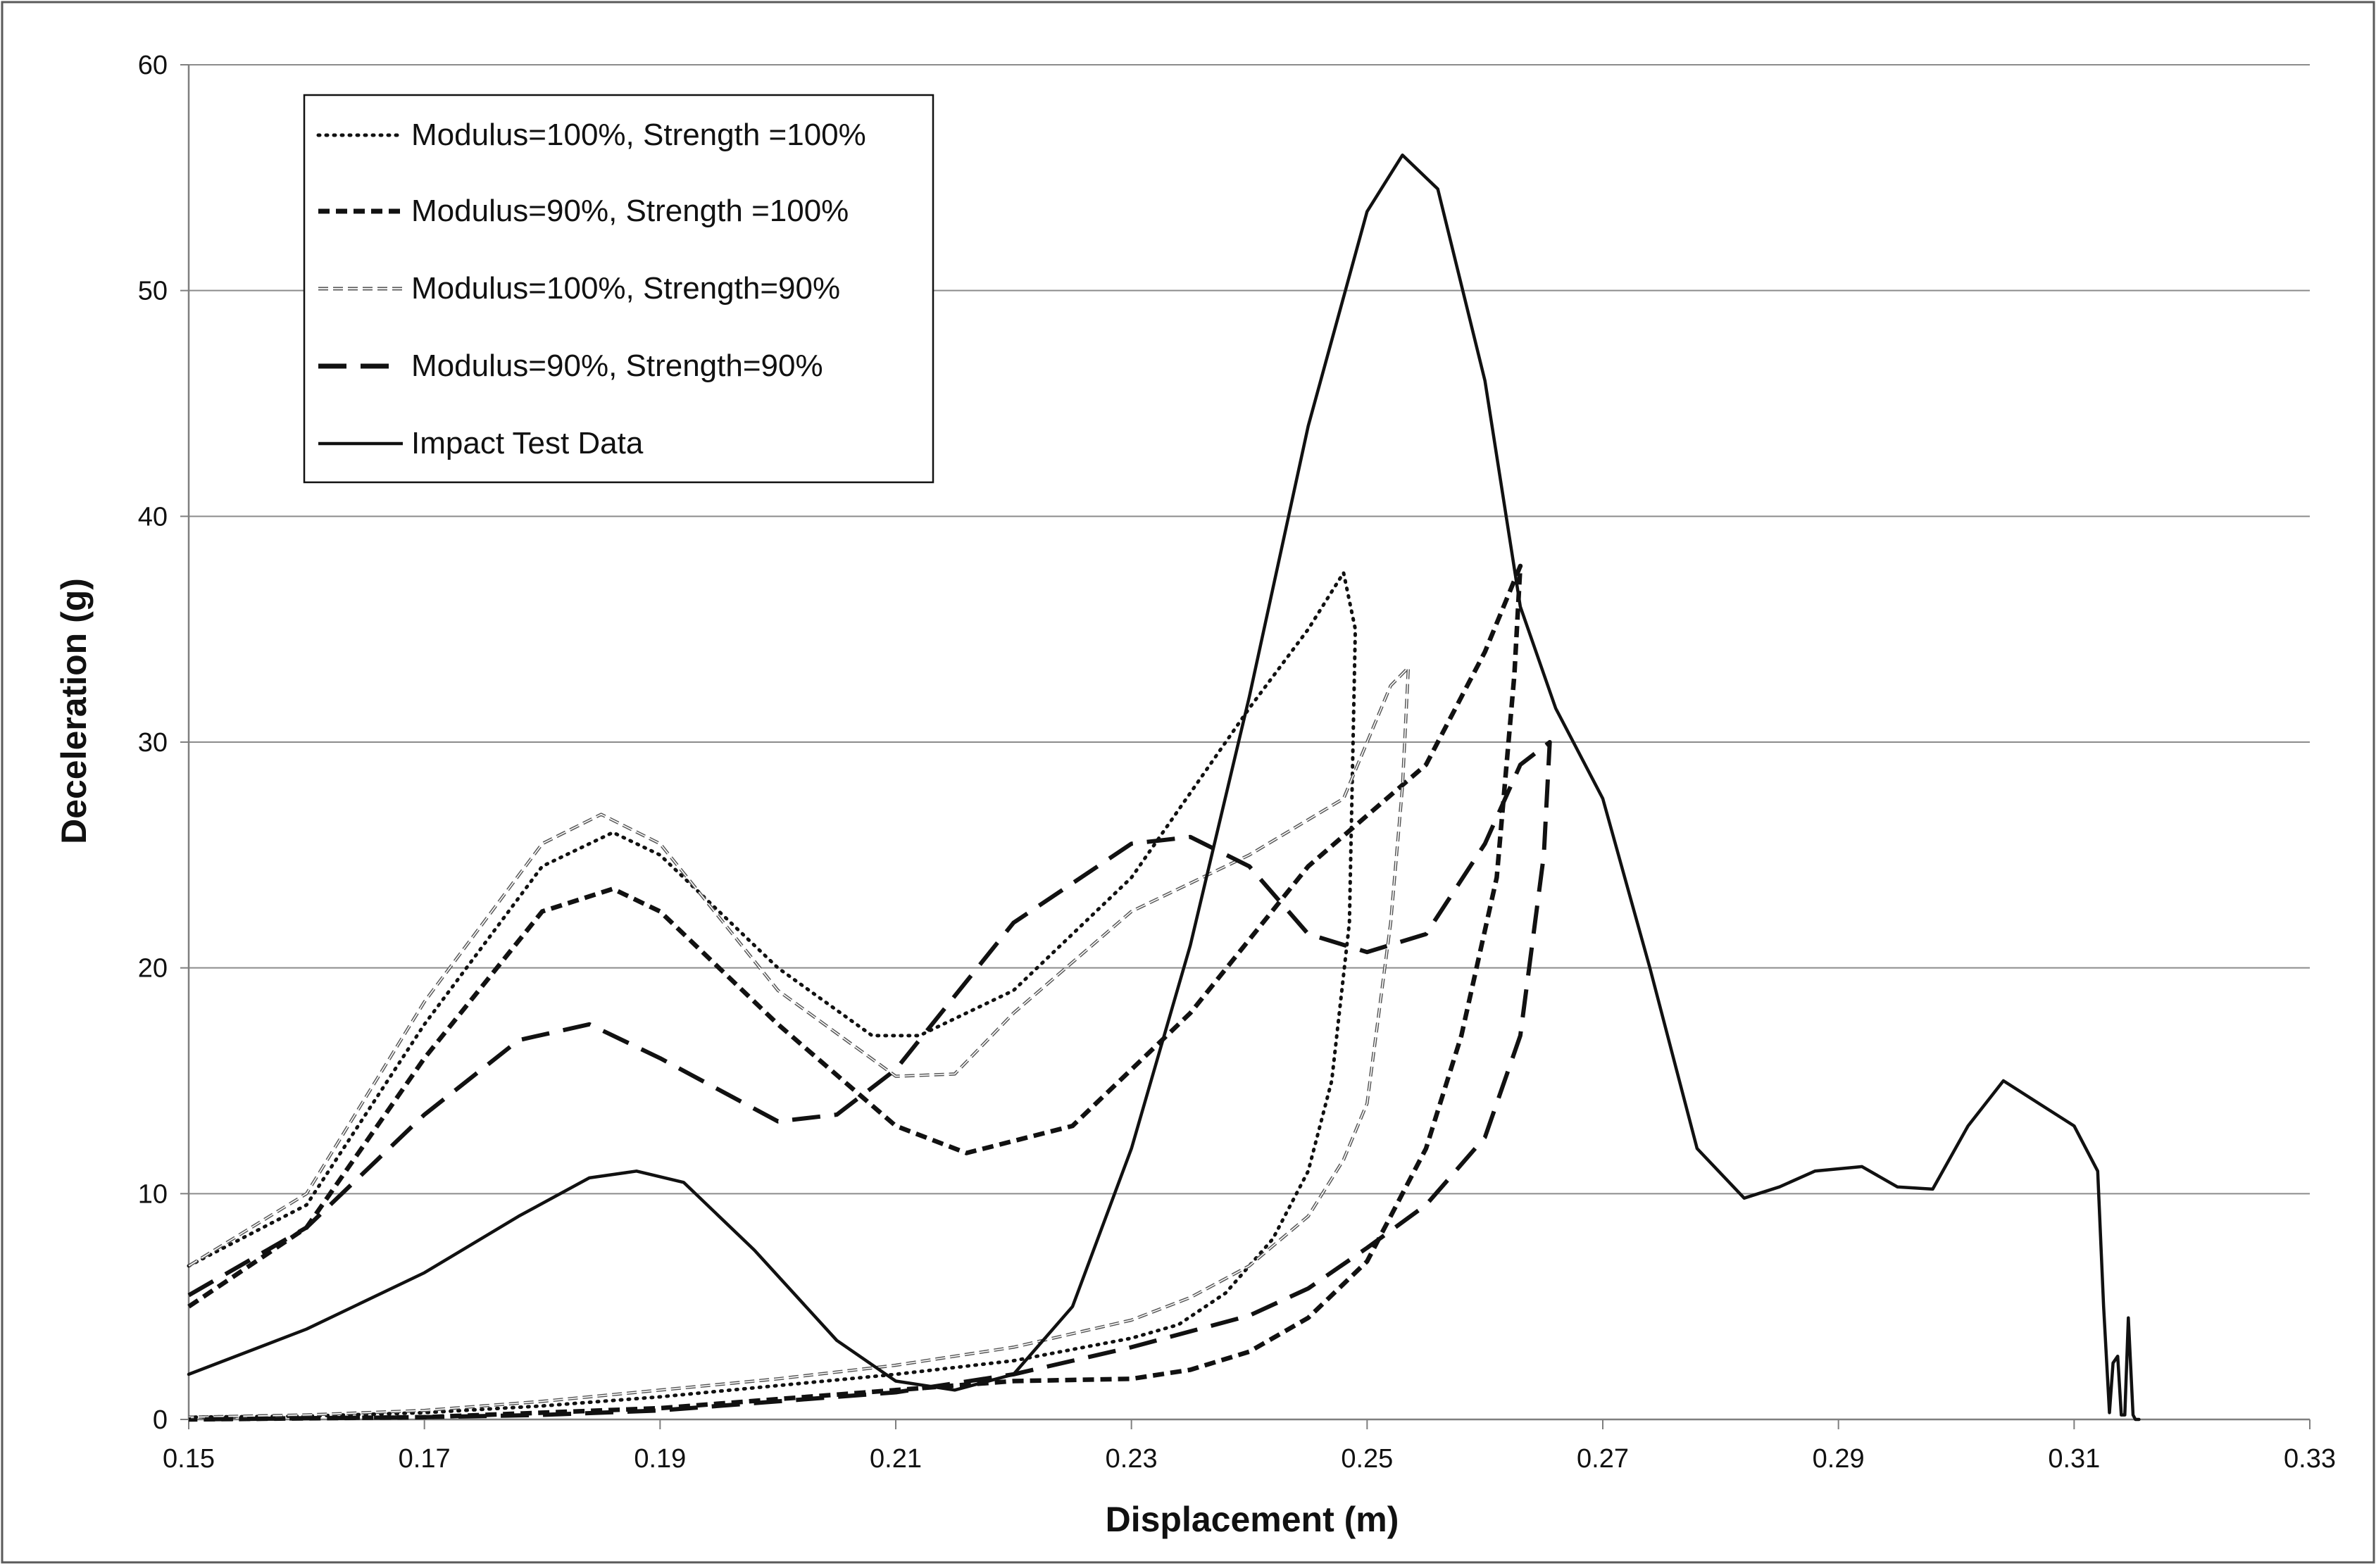 This screenshot has width=2376, height=1568. Describe the element at coordinates (160, 1420) in the screenshot. I see `y-tick-label: 0` at that location.